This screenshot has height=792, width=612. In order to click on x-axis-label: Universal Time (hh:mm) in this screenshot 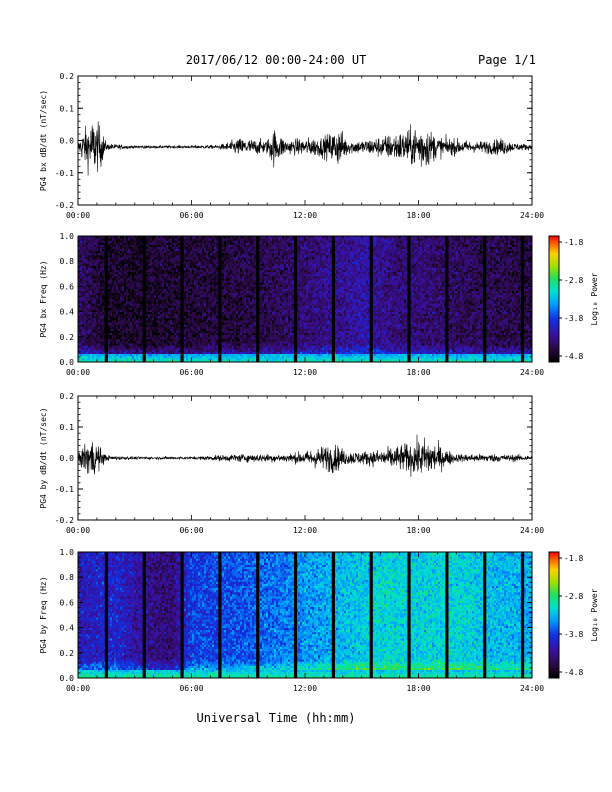, I will do `click(276, 718)`.